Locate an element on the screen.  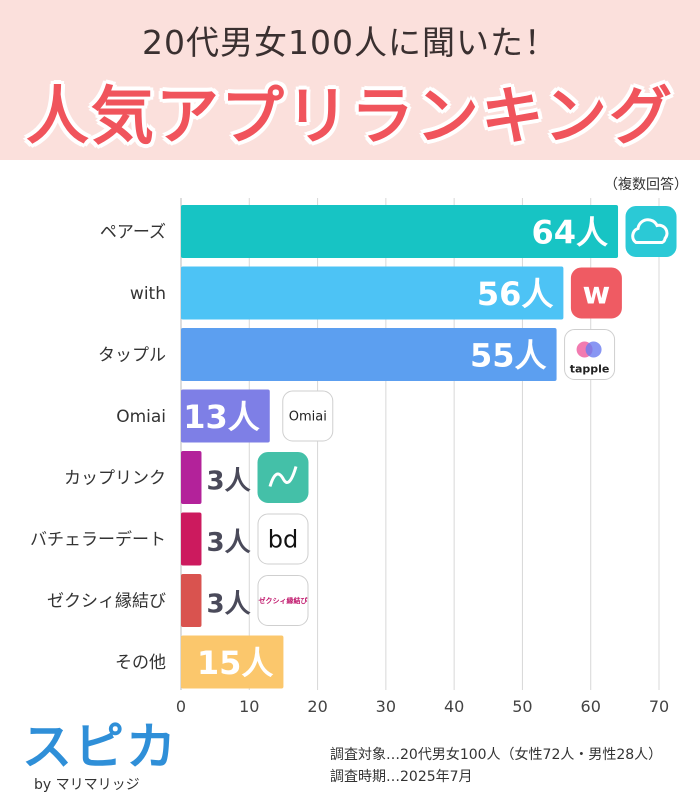
survey-target: 調査対象…20代男女100人（女性72人・男性28人） is located at coordinates (496, 755).